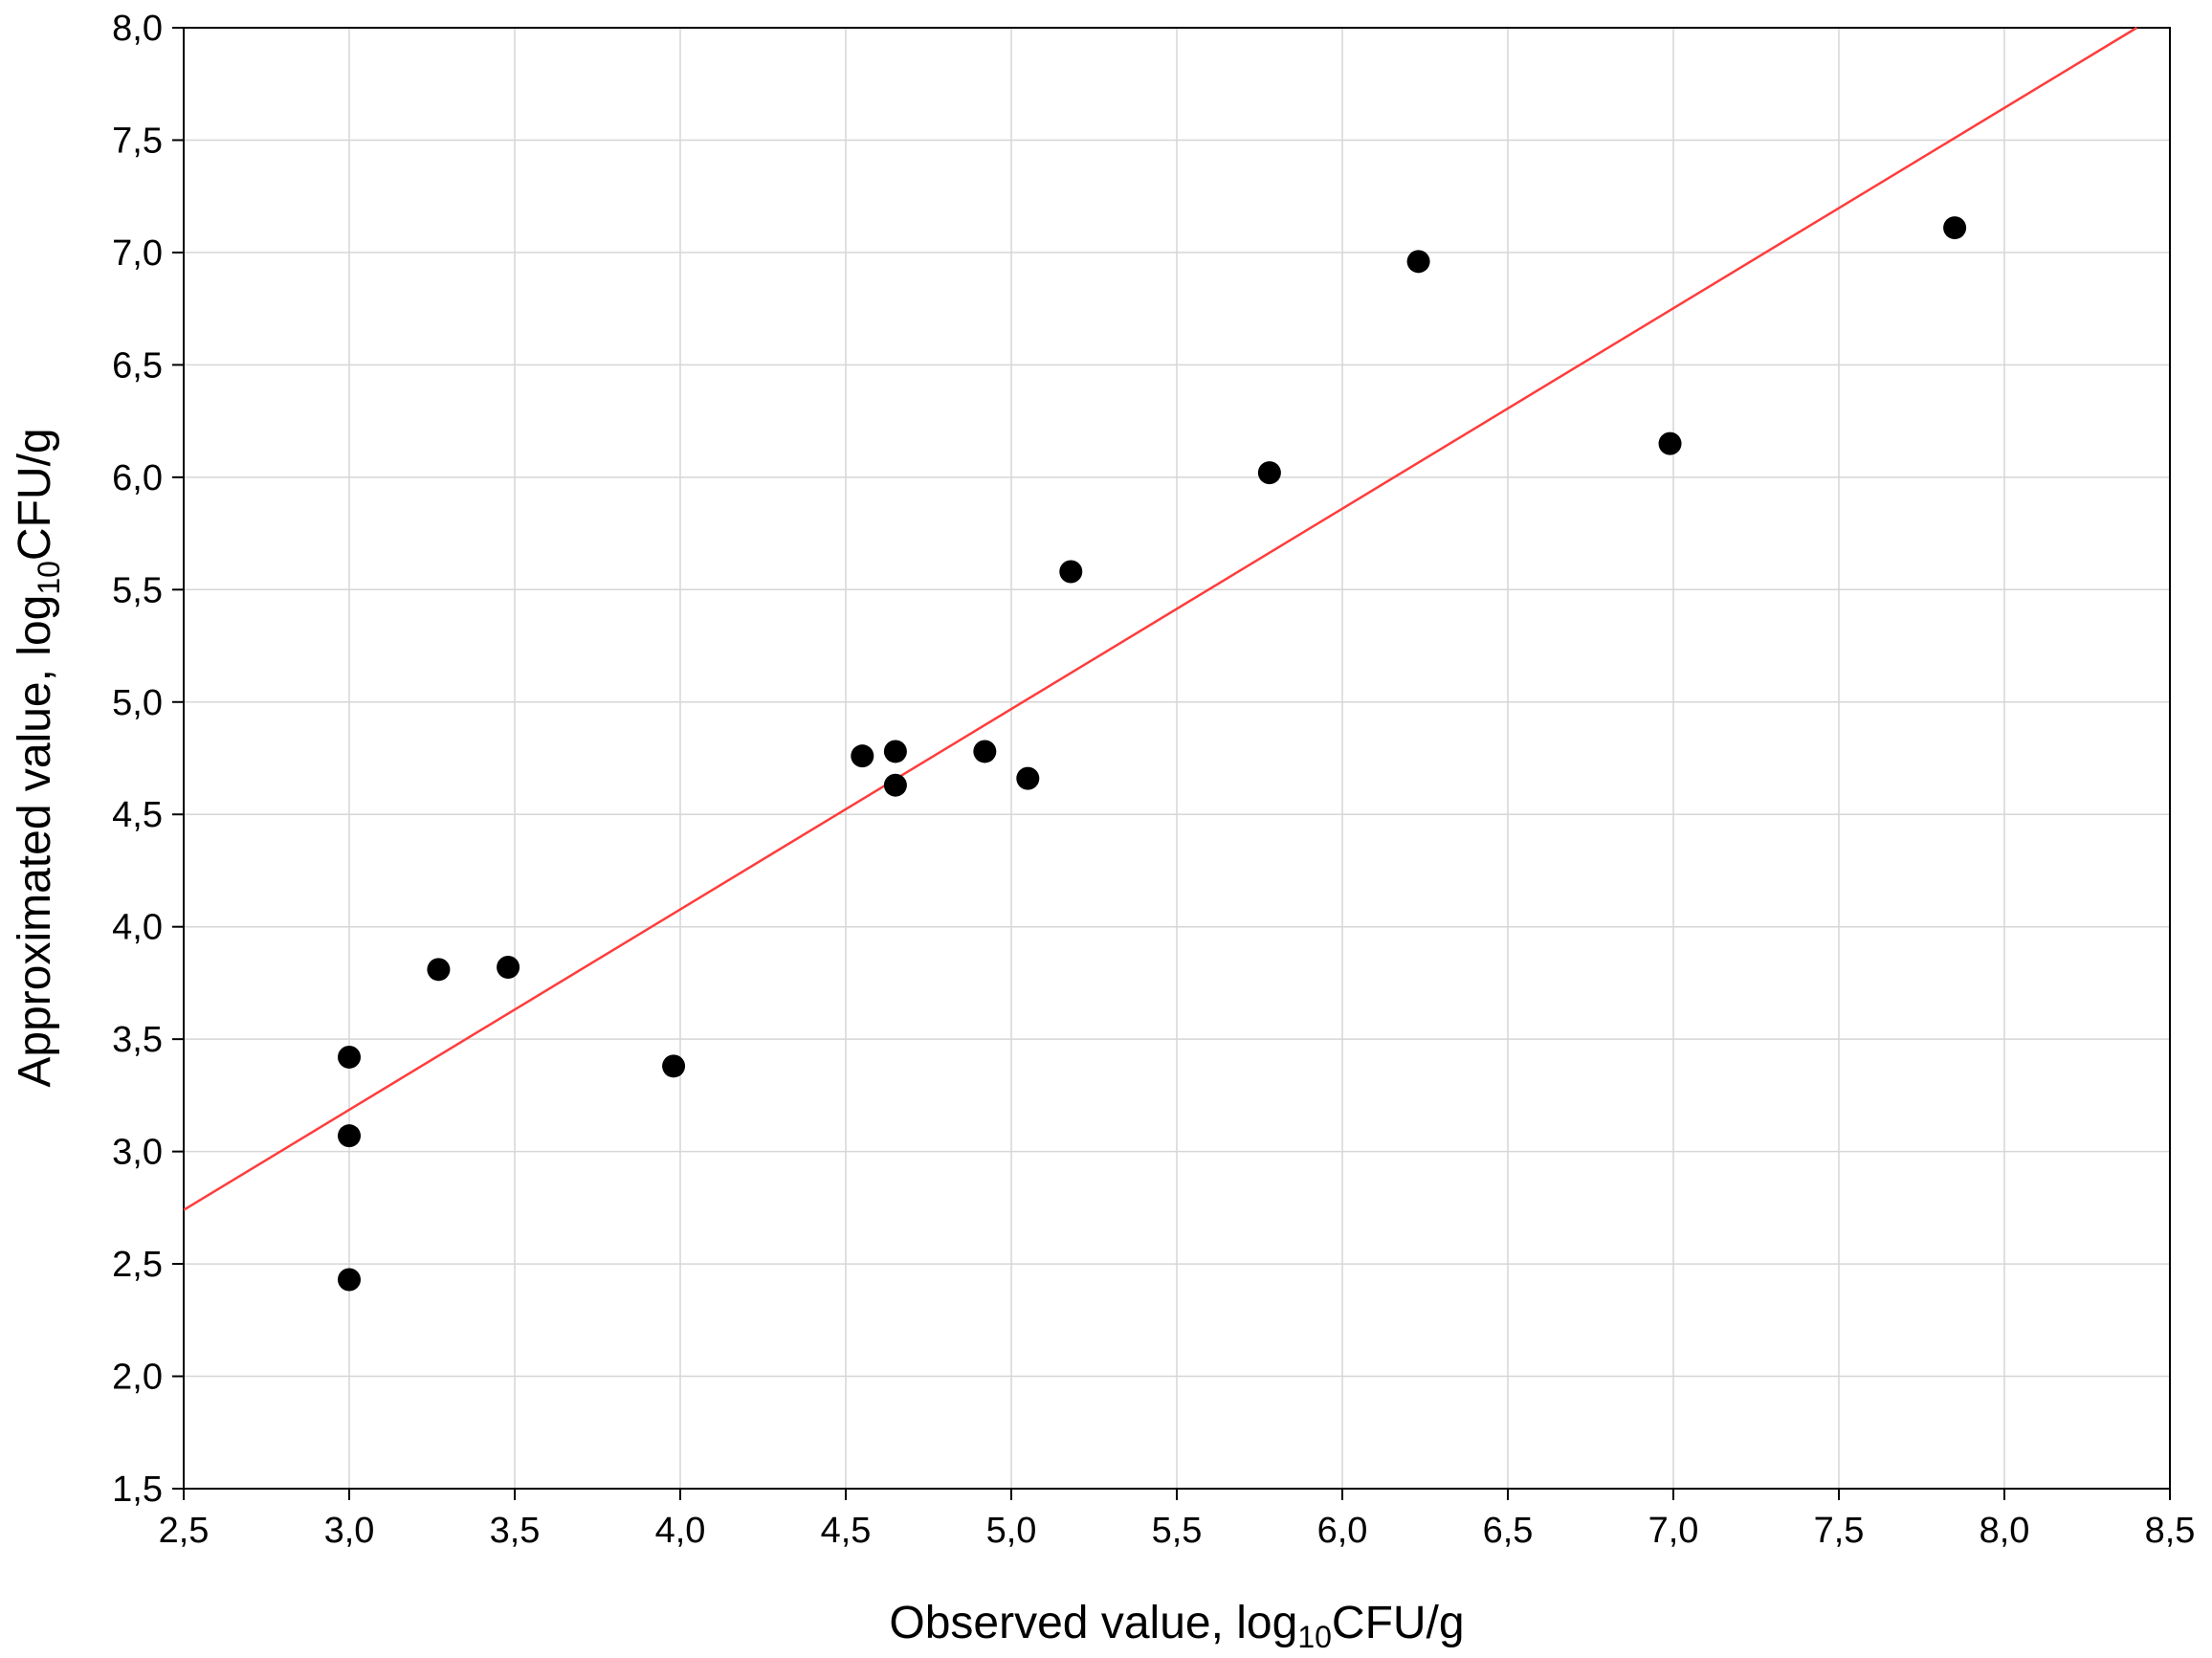 Image resolution: width=2212 pixels, height=1658 pixels. I want to click on y-tick-label: 3,5, so click(137, 1040).